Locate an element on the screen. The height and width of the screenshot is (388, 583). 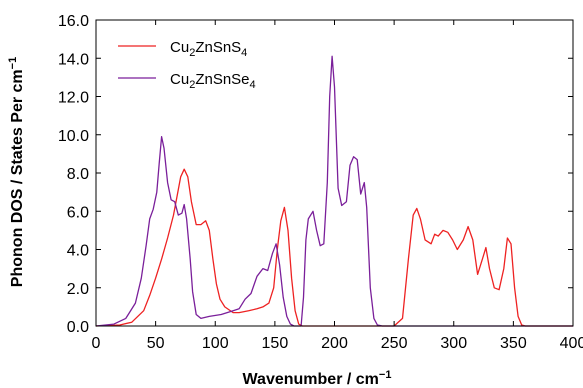
y-tick-label: 14.0 is located at coordinates (73, 59).